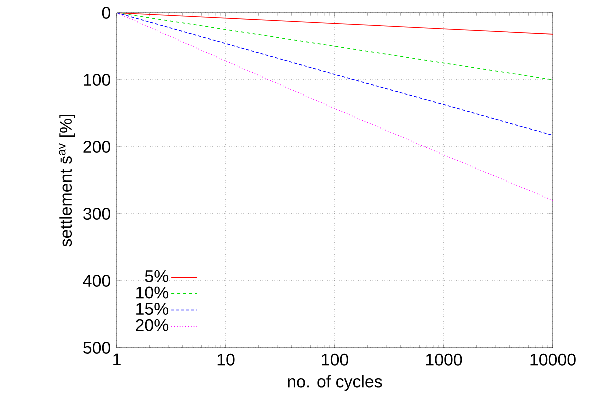 Image resolution: width=598 pixels, height=414 pixels. What do you see at coordinates (335, 383) in the screenshot?
I see `x-axis-title: no. of cycles` at bounding box center [335, 383].